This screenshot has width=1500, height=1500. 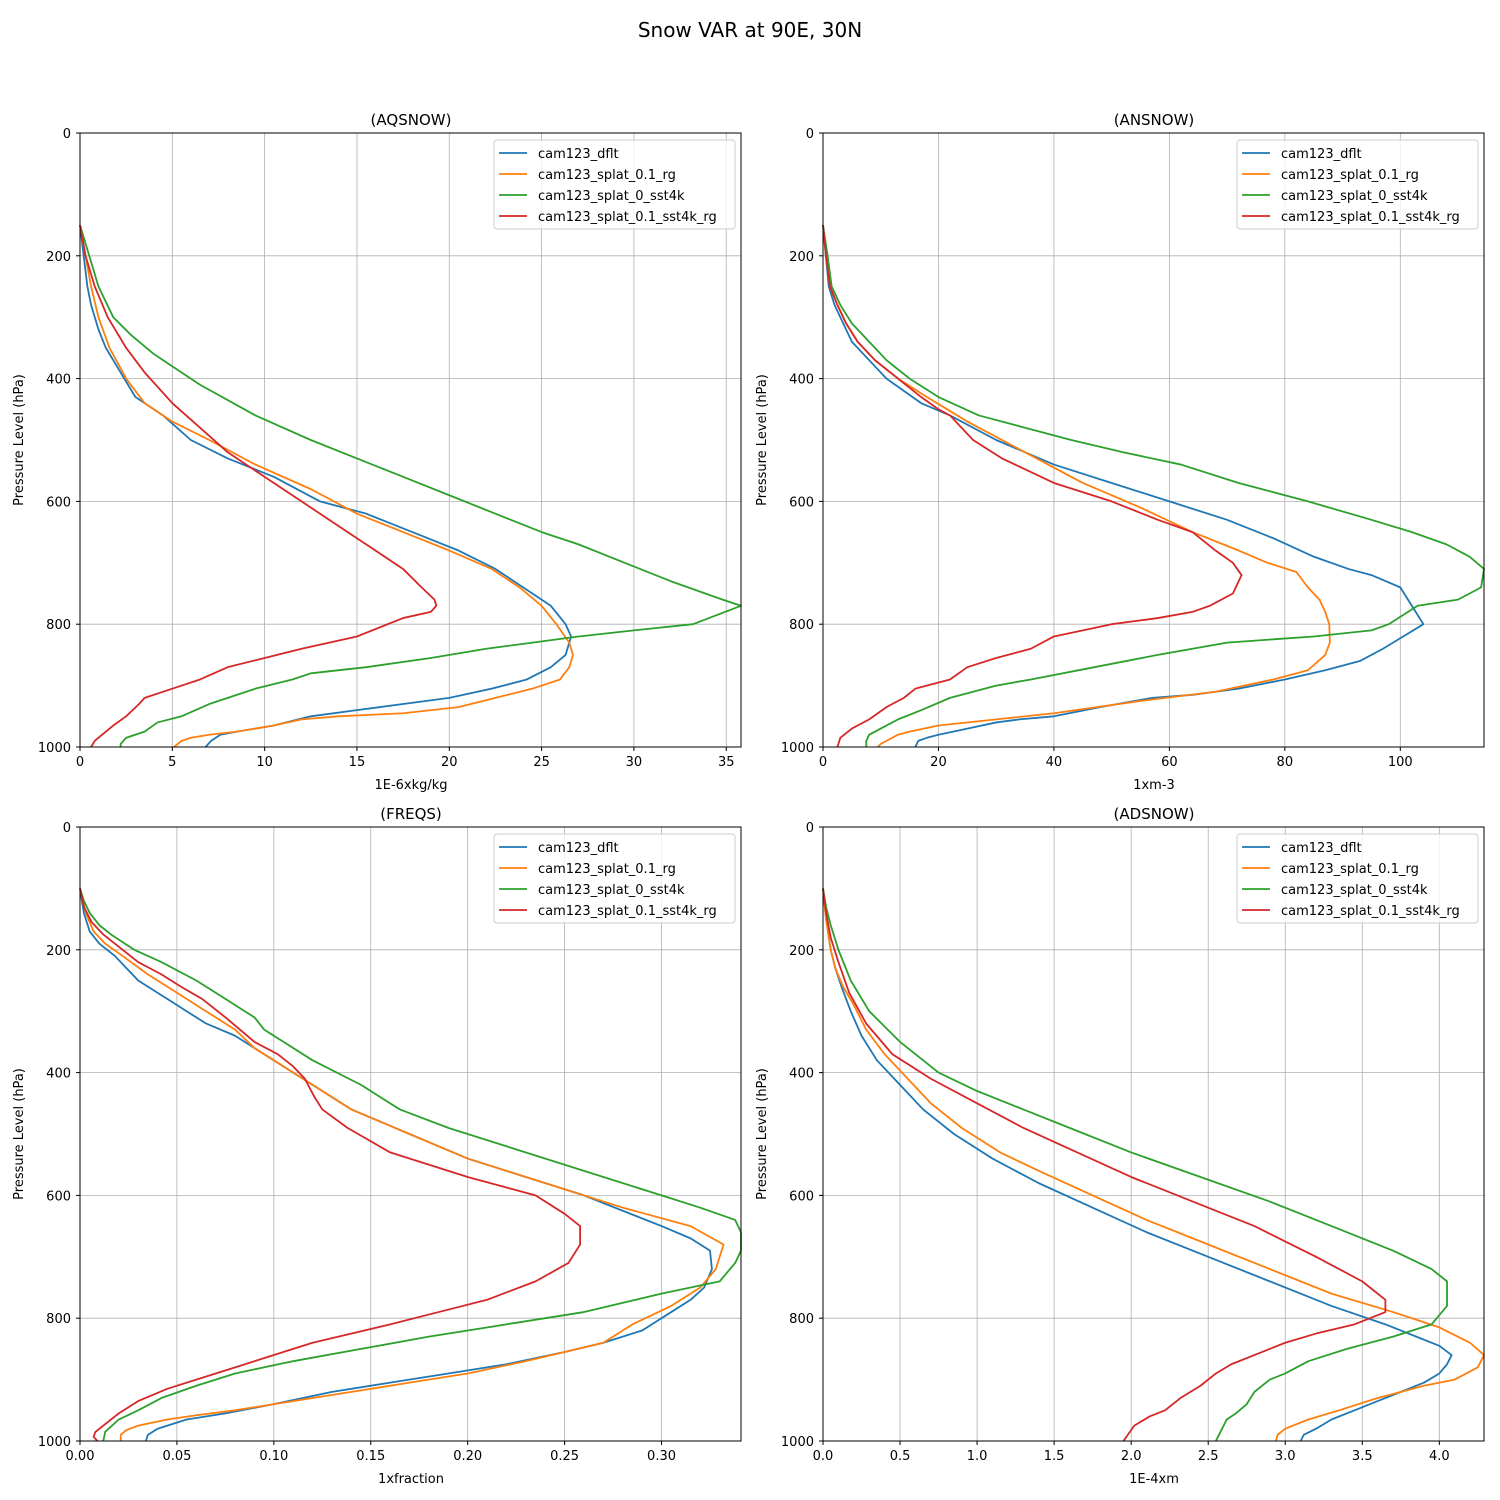 I want to click on x-tick-label: 35, so click(x=726, y=762).